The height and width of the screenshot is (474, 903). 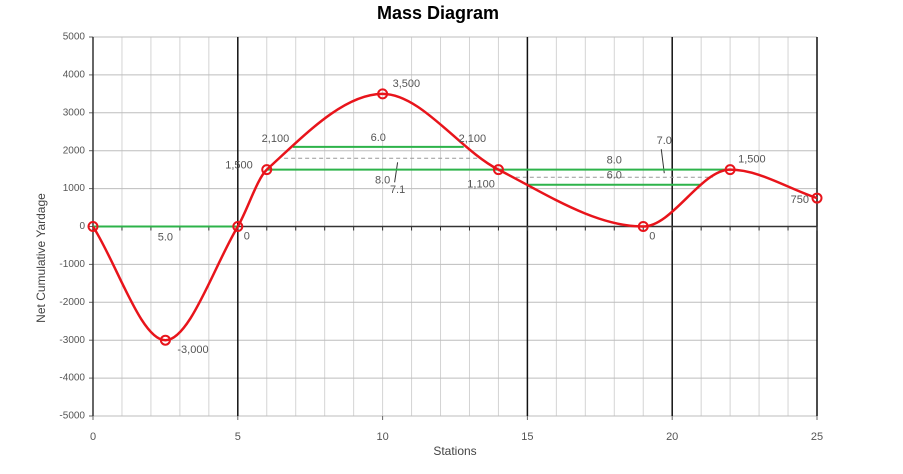 I want to click on leader-line, so click(x=396, y=172).